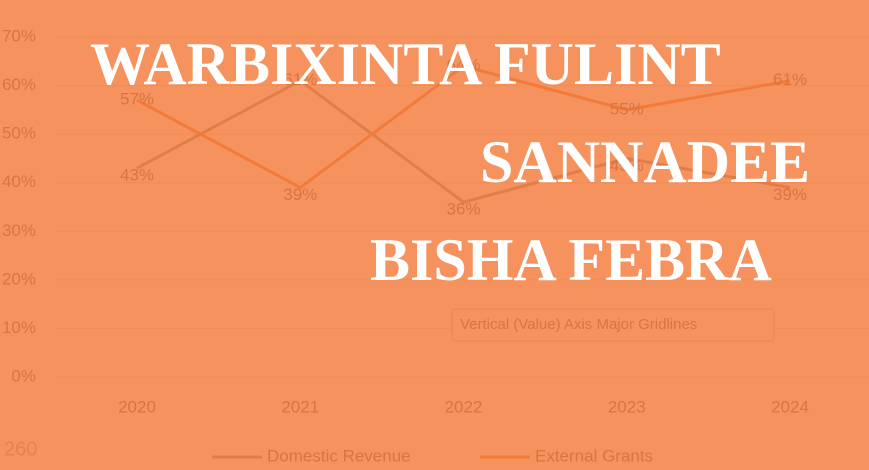 Image resolution: width=869 pixels, height=470 pixels. I want to click on overlay-line: BISHA FEBRA, so click(571, 260).